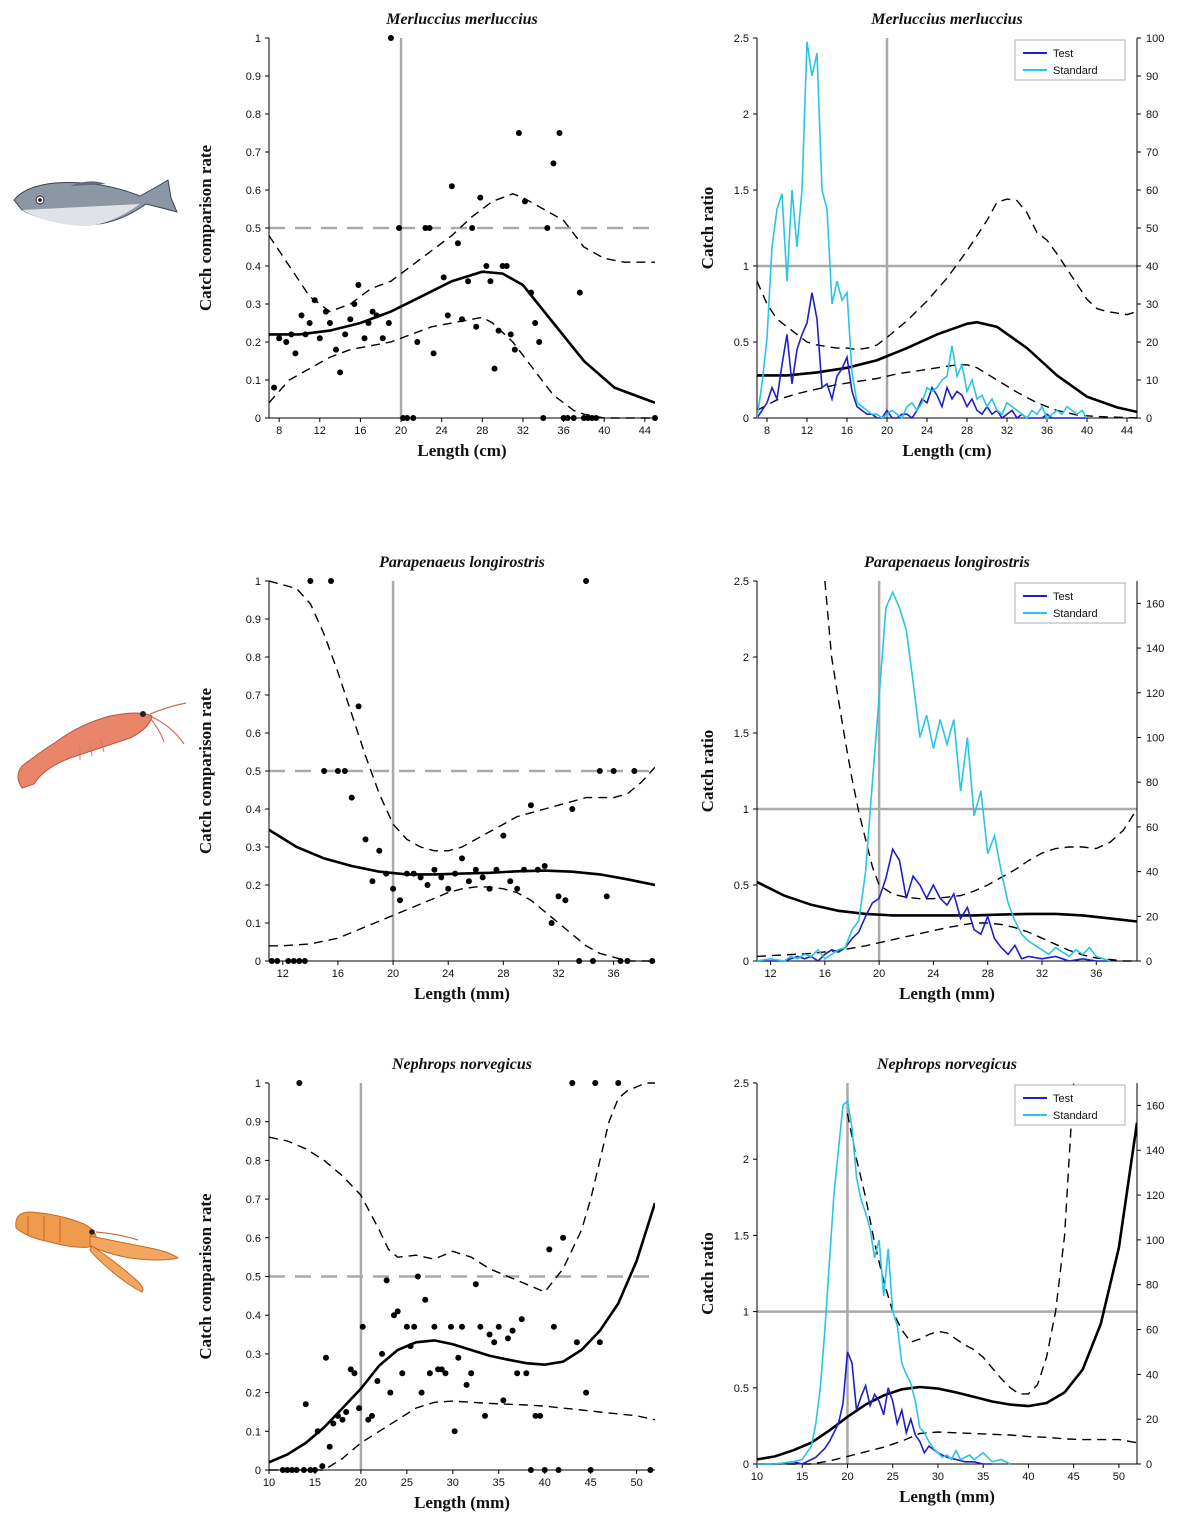 The image size is (1189, 1519). I want to click on y-right-tick-label: 120, so click(1155, 1196).